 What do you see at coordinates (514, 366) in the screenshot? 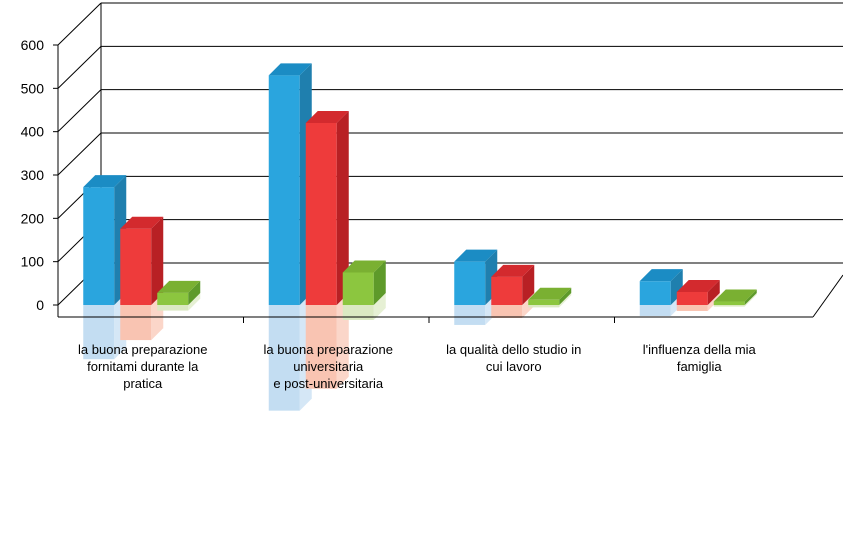
I see `category-label-line: cui lavoro` at bounding box center [514, 366].